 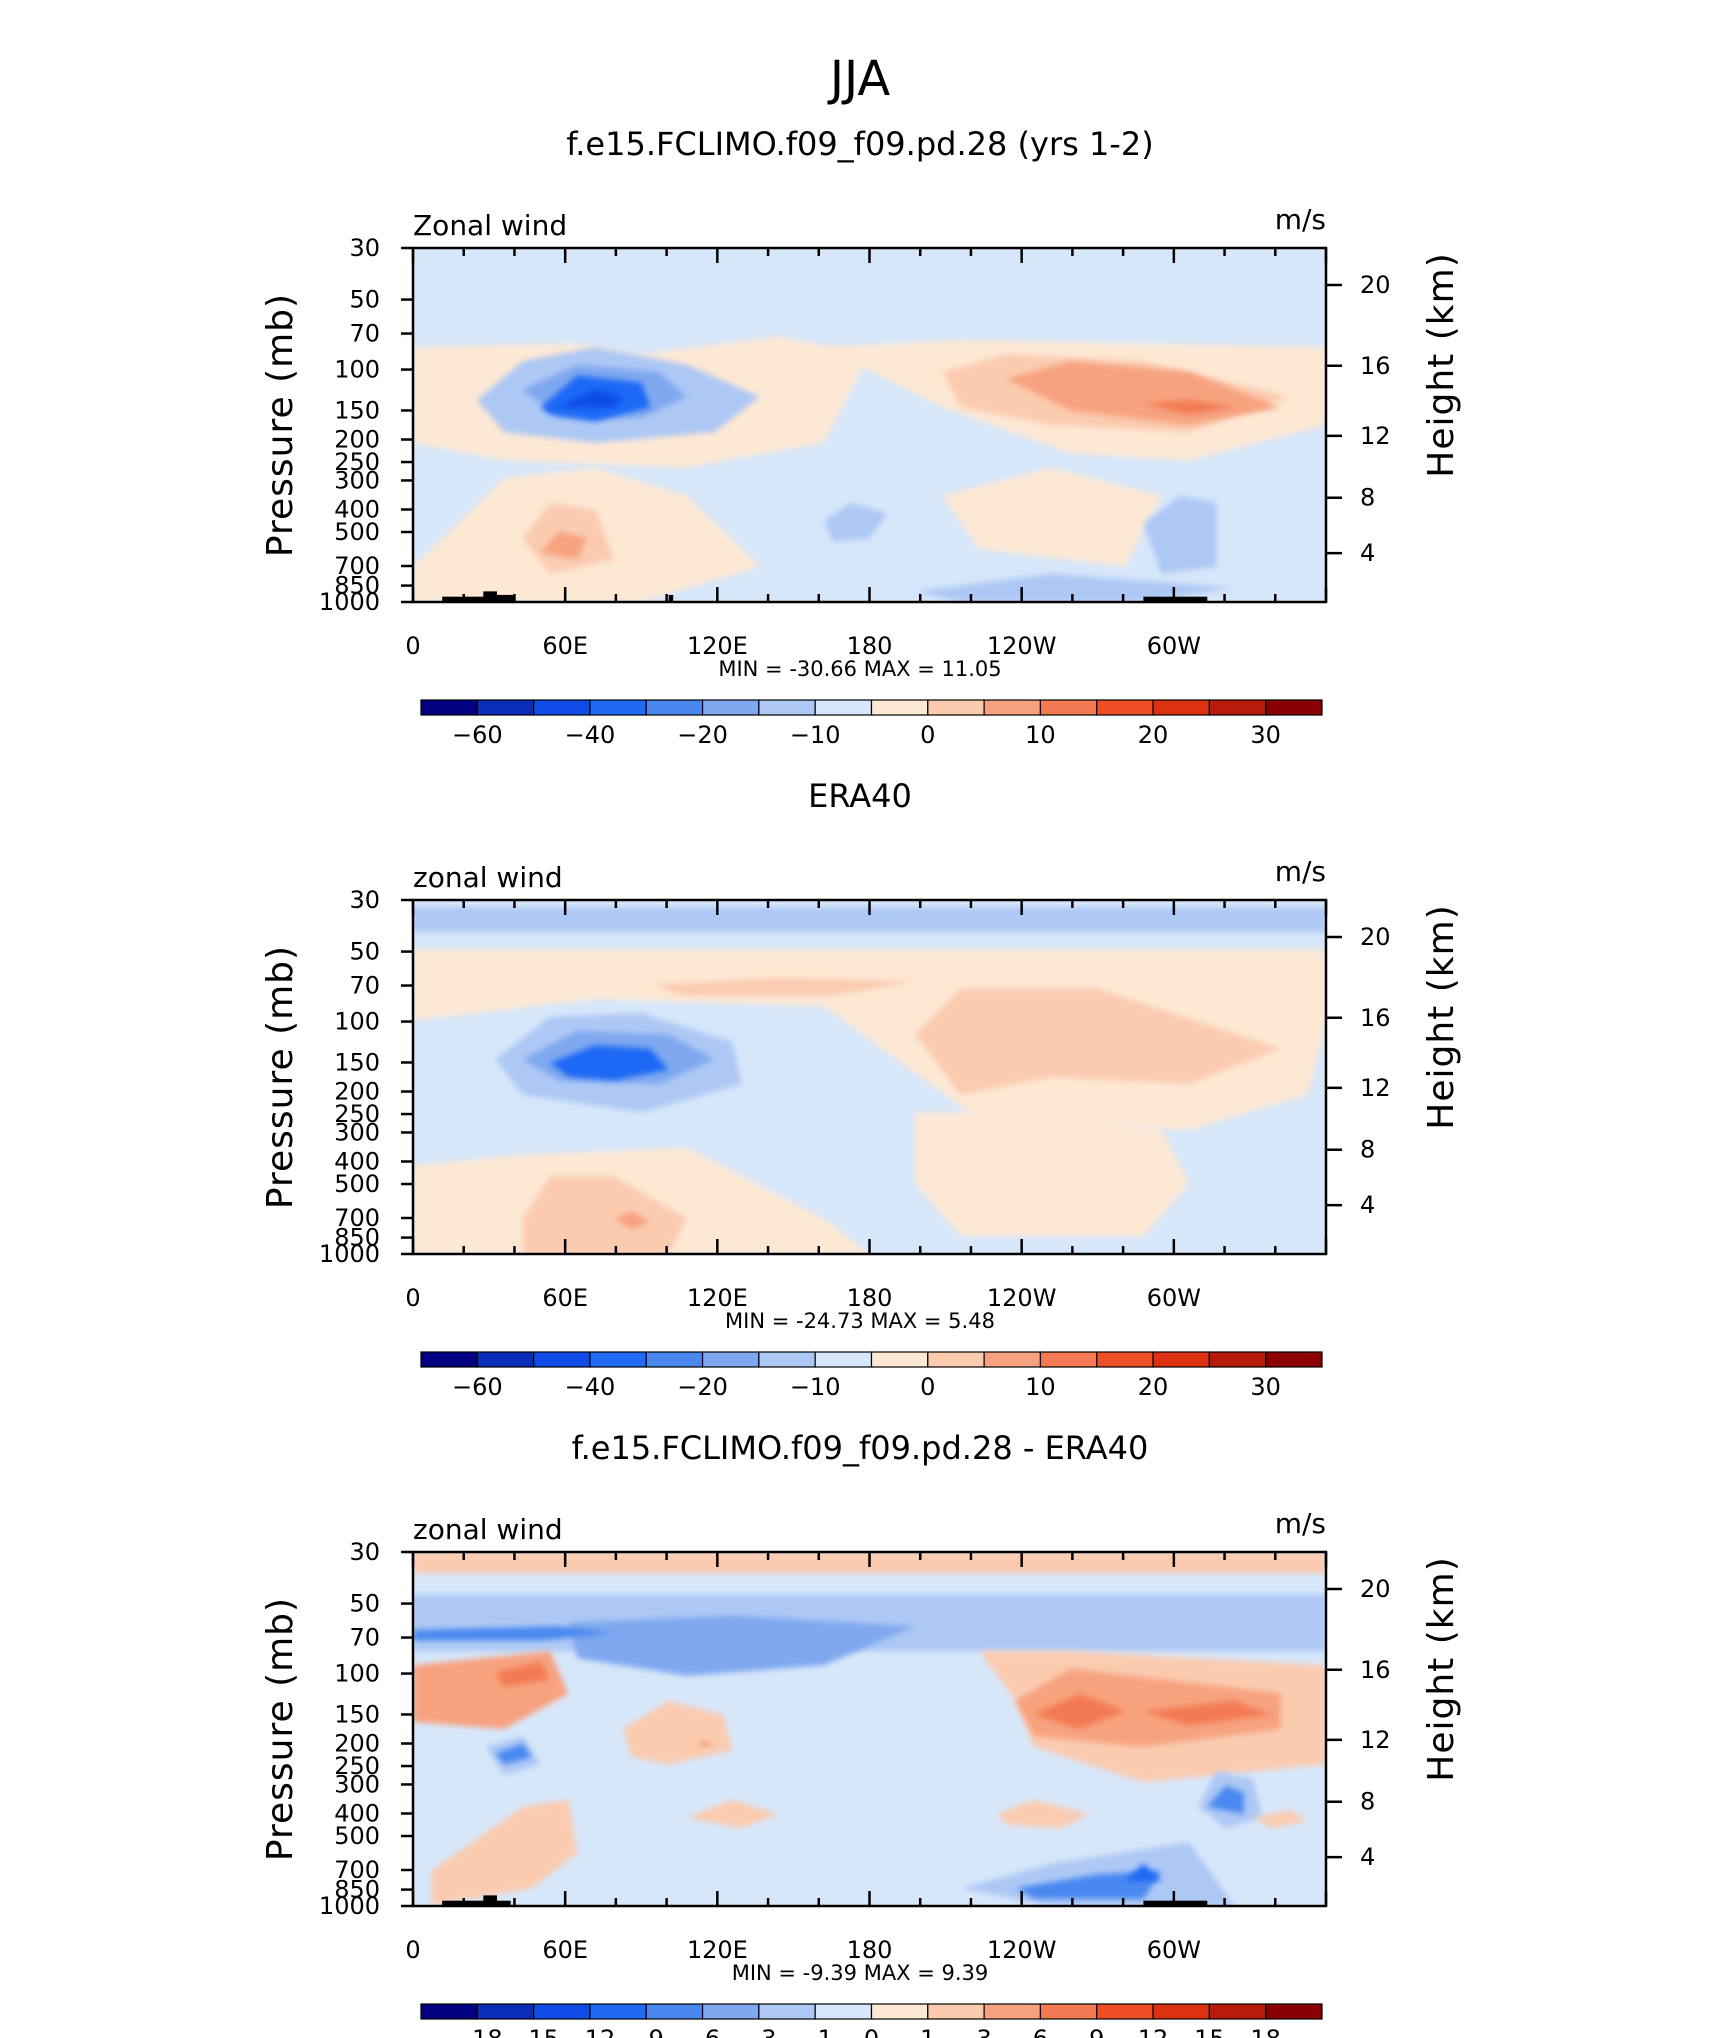 What do you see at coordinates (860, 1973) in the screenshot?
I see `min-max-label: MIN = -9.39 MAX = 9.39` at bounding box center [860, 1973].